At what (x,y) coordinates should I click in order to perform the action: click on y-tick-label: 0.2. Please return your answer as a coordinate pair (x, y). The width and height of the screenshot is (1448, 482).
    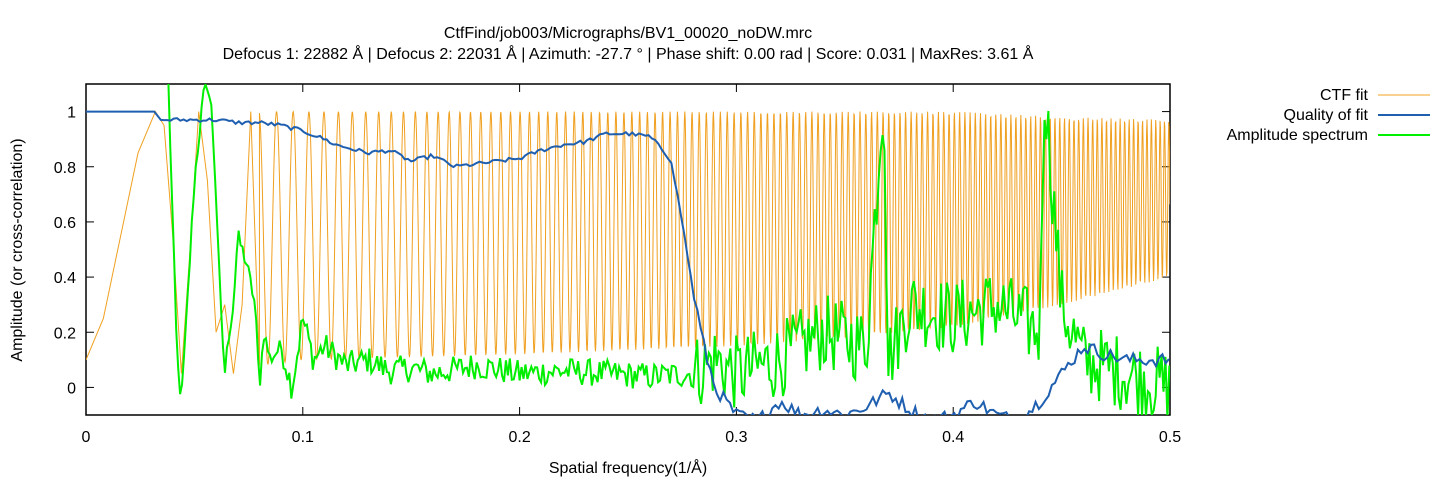
    Looking at the image, I should click on (65, 333).